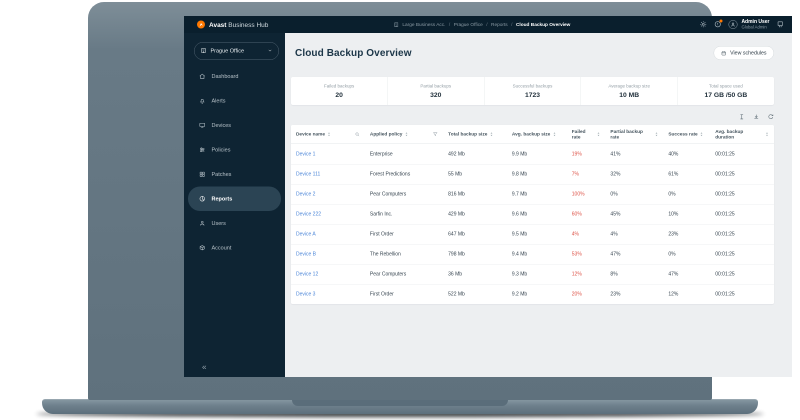  Describe the element at coordinates (381, 214) in the screenshot. I see `cell-policy: Sarfin Inc.` at that location.